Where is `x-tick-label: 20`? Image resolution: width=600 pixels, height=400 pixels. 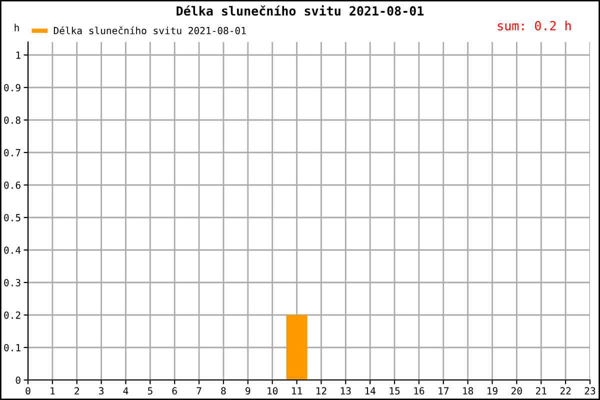 x-tick-label: 20 is located at coordinates (517, 391).